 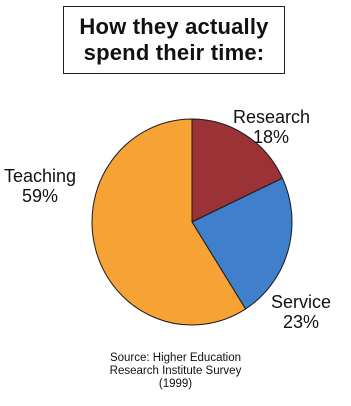 I want to click on service-slice-label: Service 23%, so click(x=301, y=312).